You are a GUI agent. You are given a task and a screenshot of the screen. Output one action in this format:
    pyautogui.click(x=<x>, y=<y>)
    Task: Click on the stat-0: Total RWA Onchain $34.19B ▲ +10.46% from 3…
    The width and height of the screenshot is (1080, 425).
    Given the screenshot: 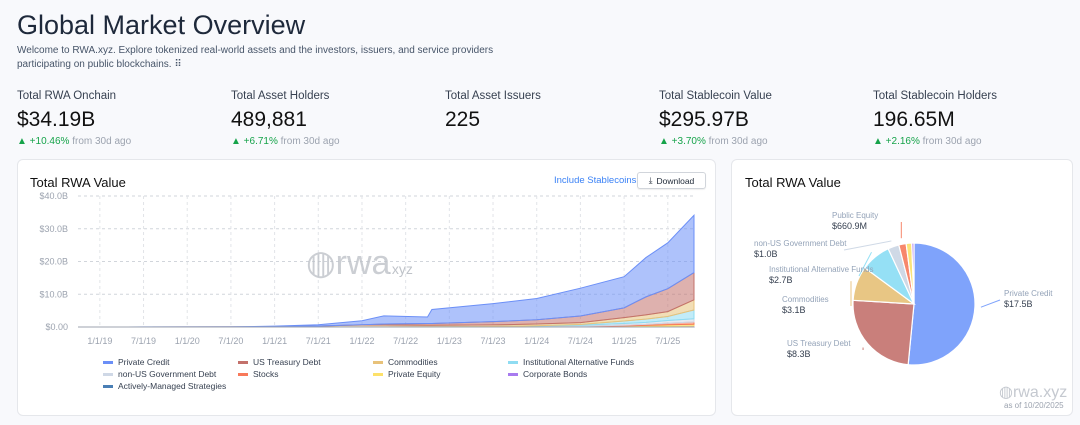 What is the action you would take?
    pyautogui.click(x=74, y=118)
    